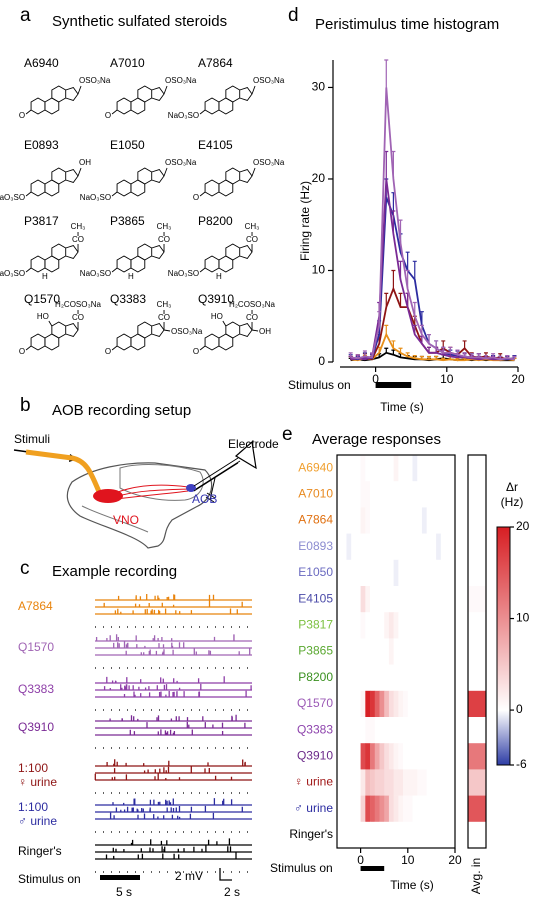  I want to click on colorbar, so click(503, 646).